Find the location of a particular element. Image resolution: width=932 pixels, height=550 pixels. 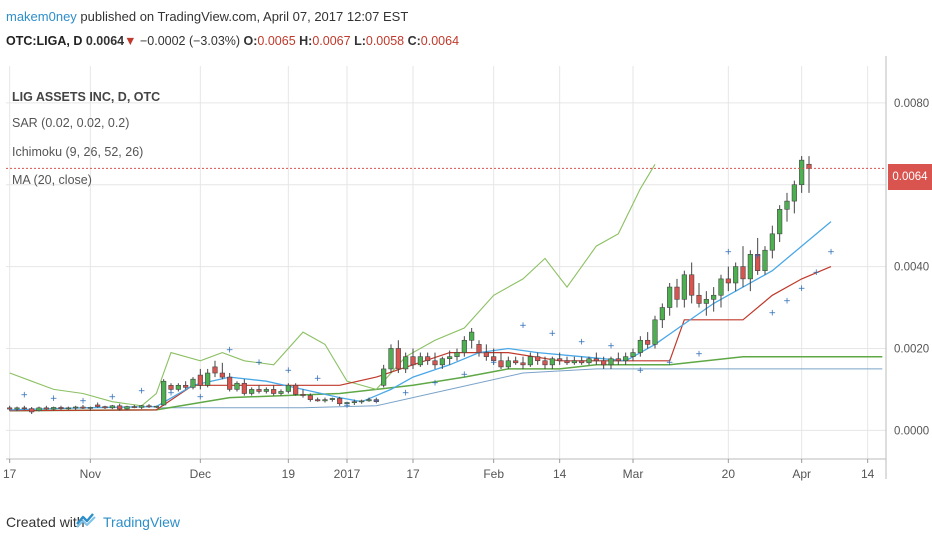

created-with-text: Created with is located at coordinates (45, 522).